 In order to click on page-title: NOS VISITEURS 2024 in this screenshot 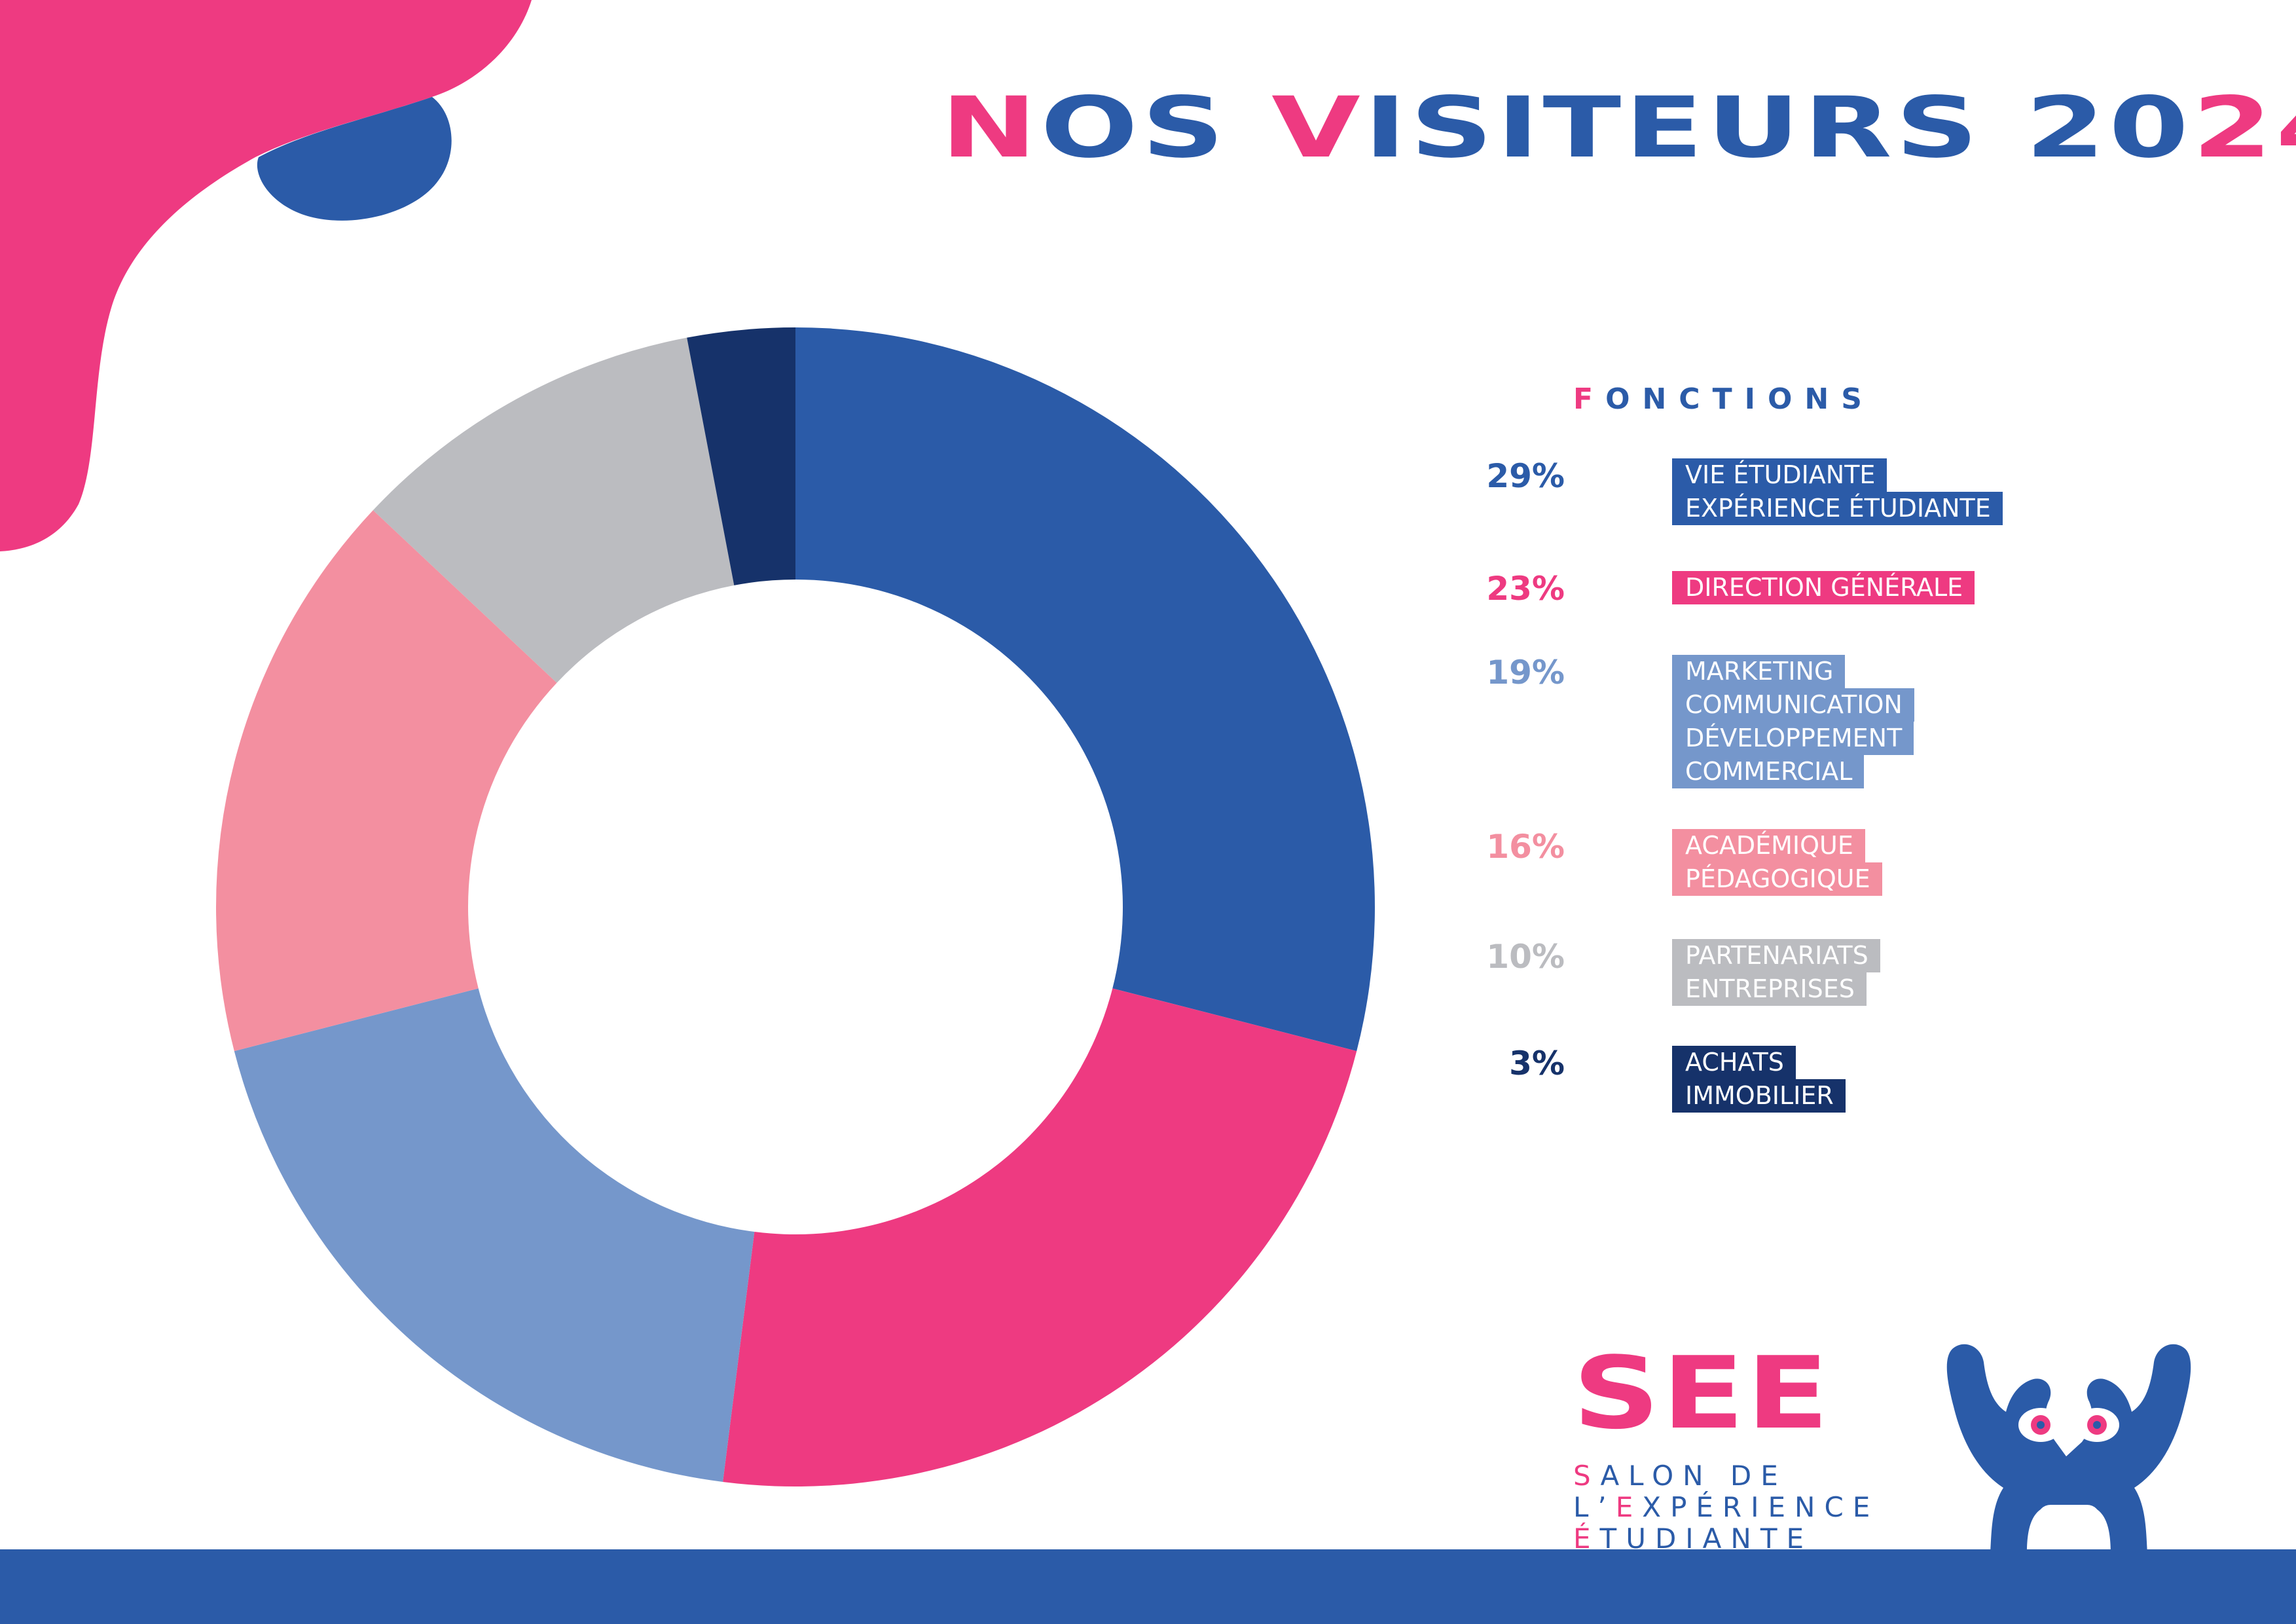, I will do `click(1618, 128)`.